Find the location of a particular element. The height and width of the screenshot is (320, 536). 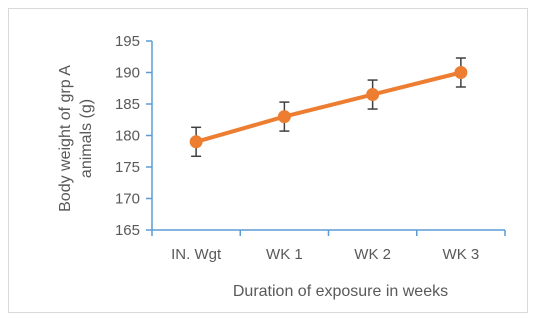

series-line is located at coordinates (328, 107).